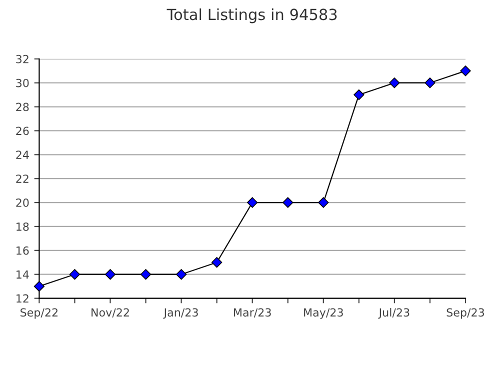 The width and height of the screenshot is (490, 380). Describe the element at coordinates (251, 16) in the screenshot. I see `chart-title: Total Listings in 94583` at that location.